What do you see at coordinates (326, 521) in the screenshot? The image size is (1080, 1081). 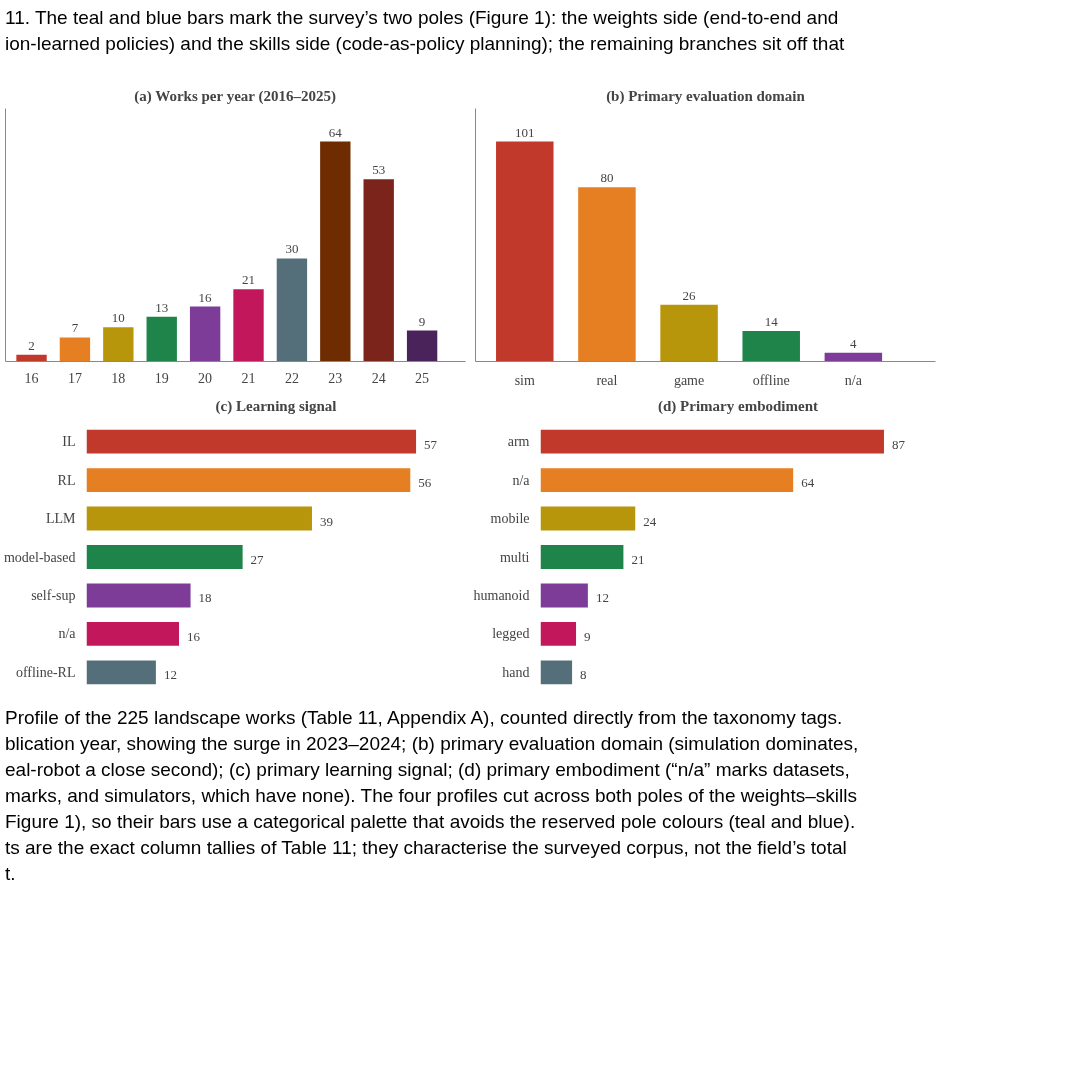 I see `data-label: 39` at bounding box center [326, 521].